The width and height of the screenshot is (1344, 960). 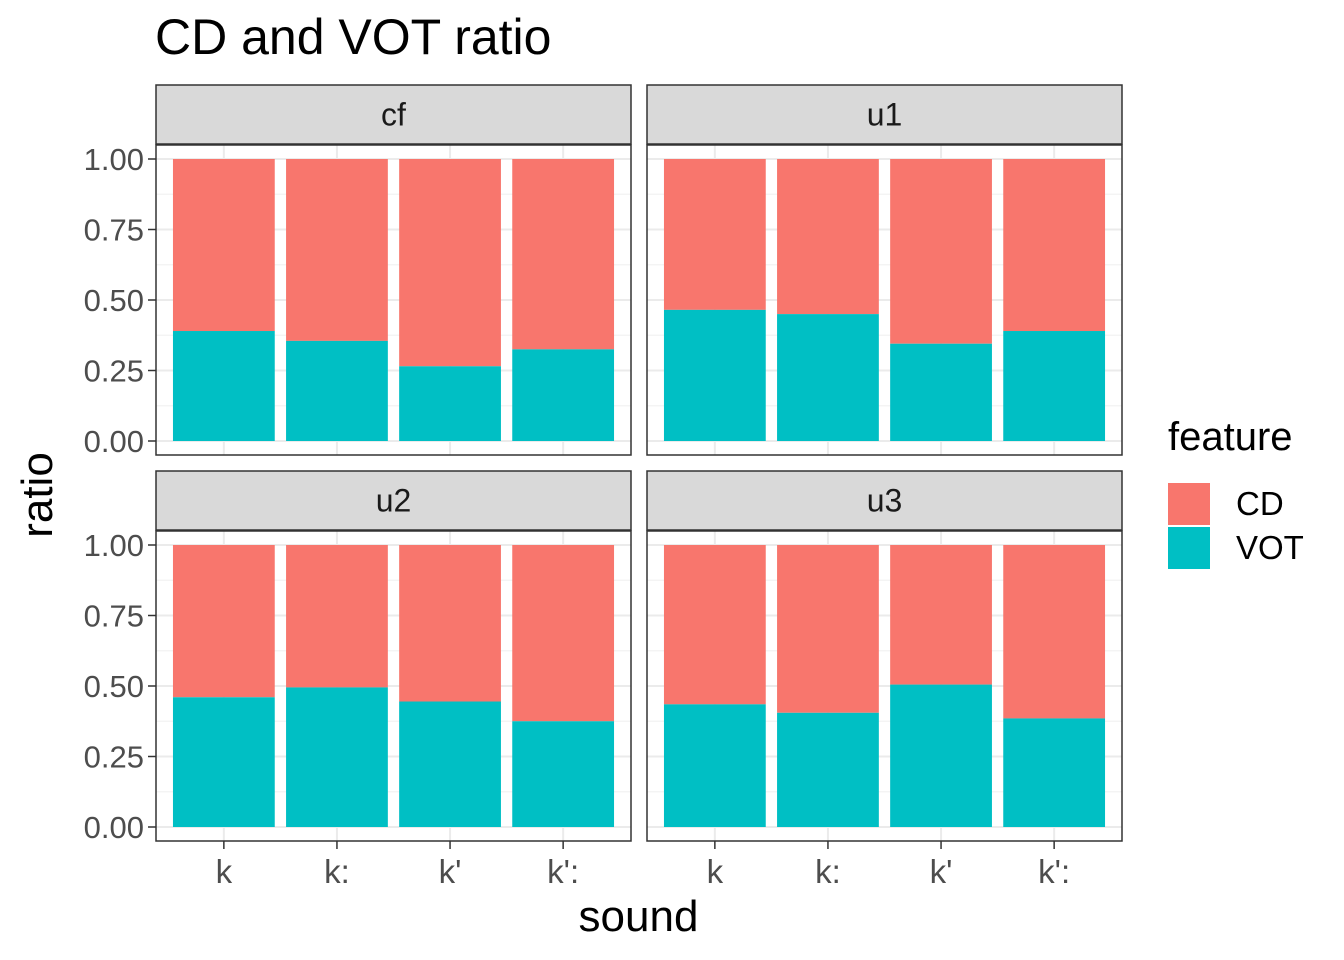 What do you see at coordinates (884, 686) in the screenshot?
I see `panel-border-u3` at bounding box center [884, 686].